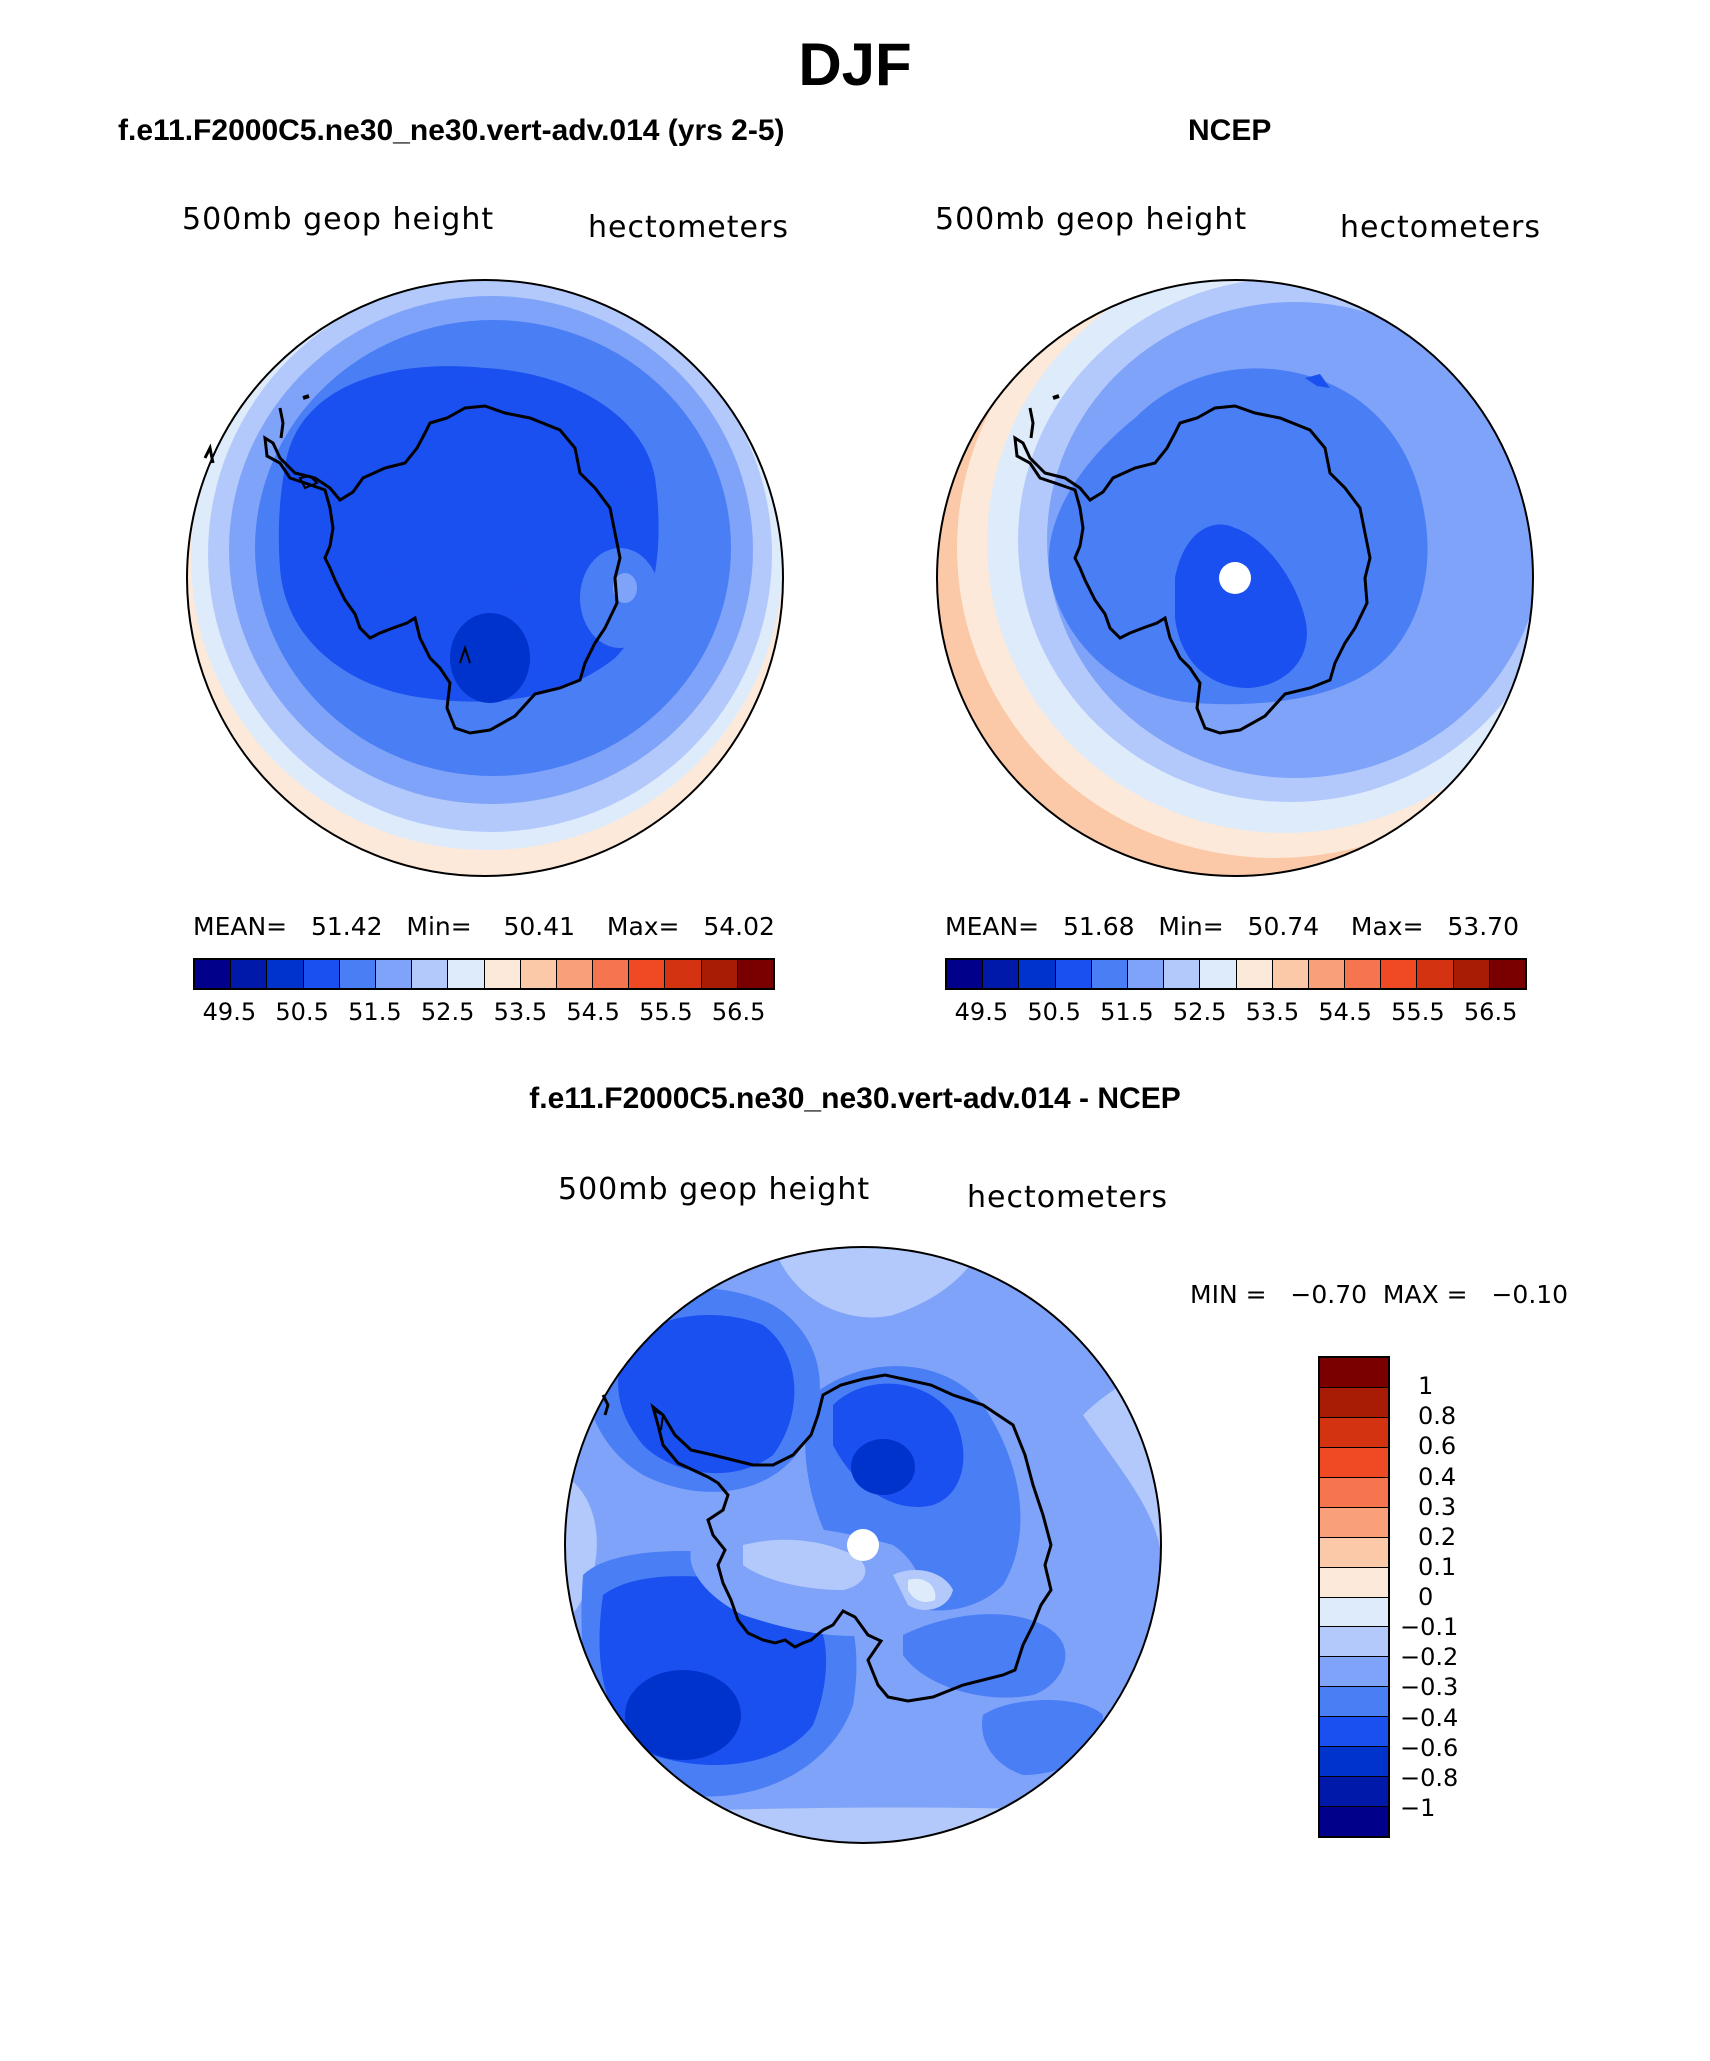  Describe the element at coordinates (1191, 926) in the screenshot. I see `panel-2-min-label: Min=` at that location.